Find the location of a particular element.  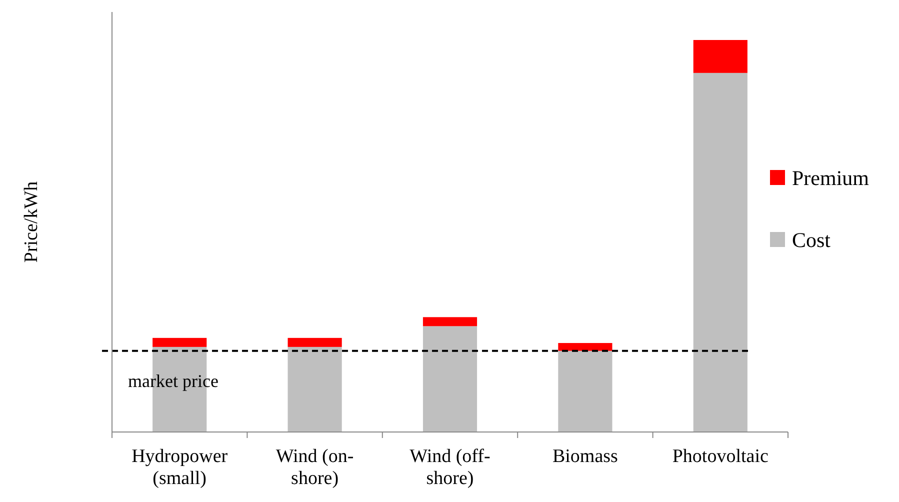

y-axis-title: Price/kWh is located at coordinates (31, 221).